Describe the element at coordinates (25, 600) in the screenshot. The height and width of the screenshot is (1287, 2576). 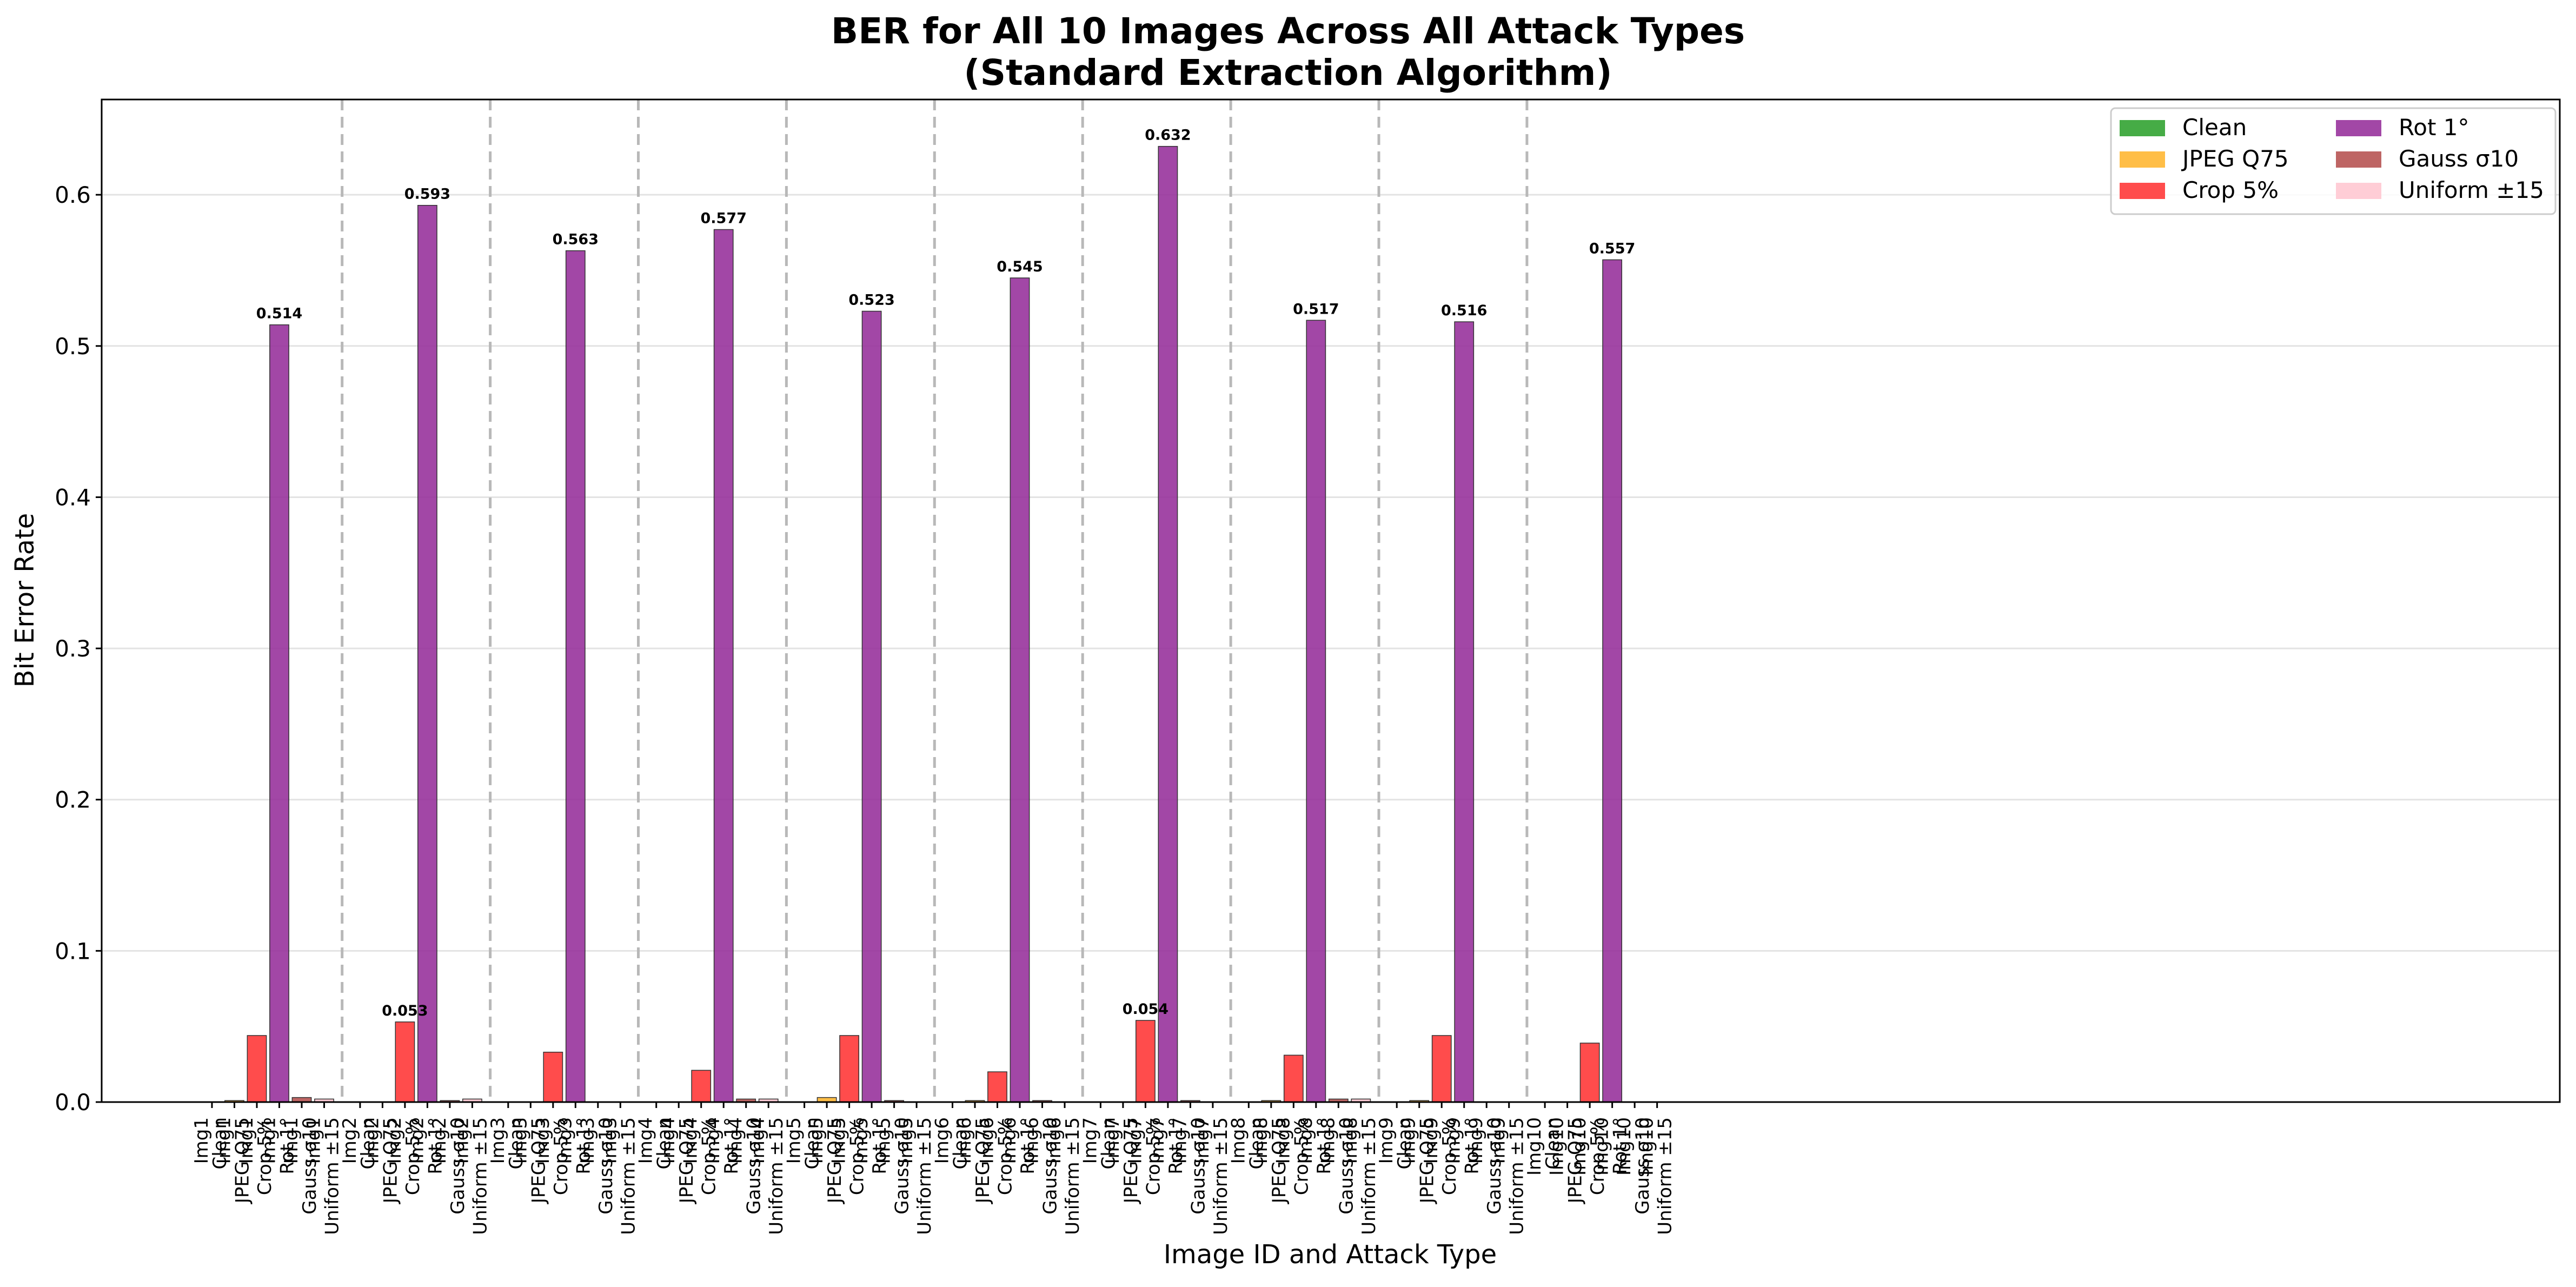
I see `y-axis-label: Bit Error Rate` at that location.